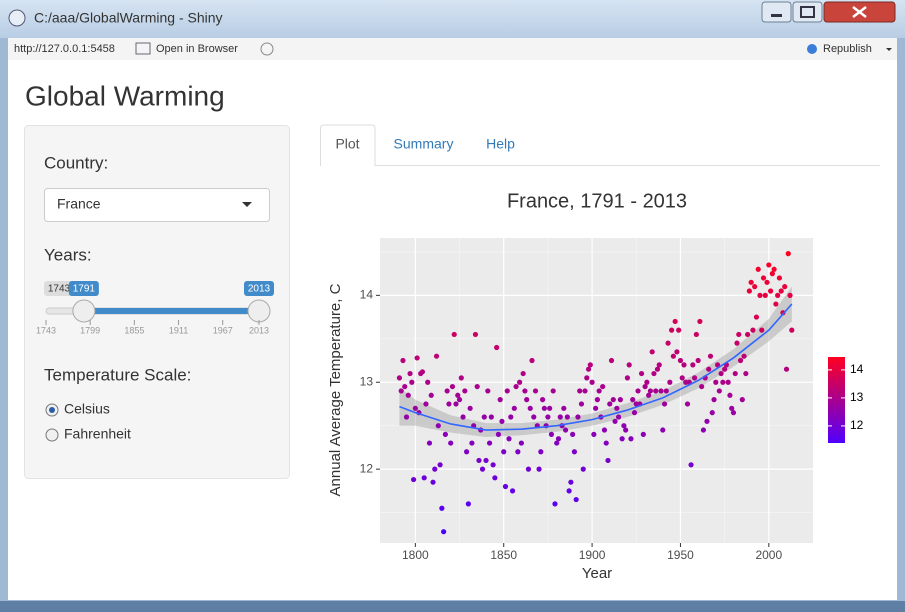 The image size is (905, 612). I want to click on x-tick-label: 1950, so click(680, 555).